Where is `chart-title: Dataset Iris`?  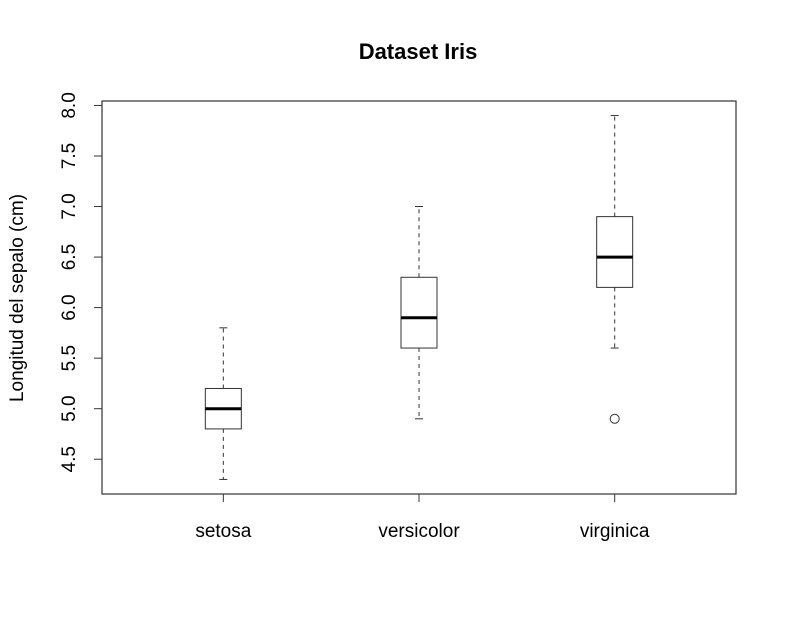
chart-title: Dataset Iris is located at coordinates (418, 51).